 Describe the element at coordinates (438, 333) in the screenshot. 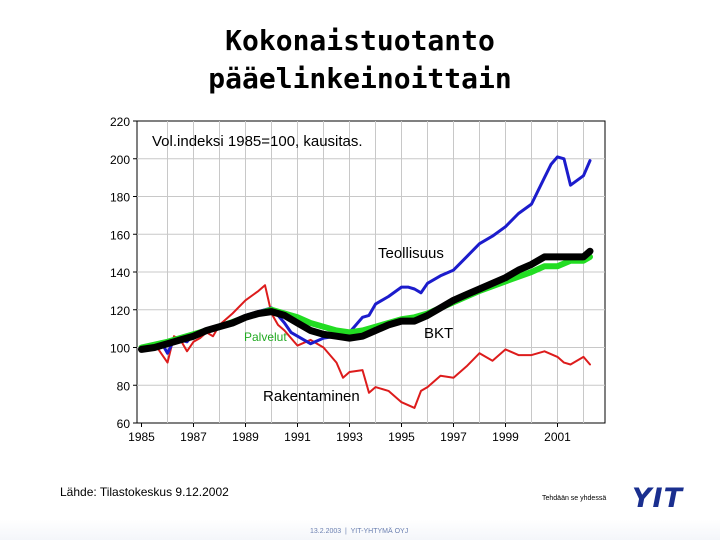

I see `label-bkt: BKT` at that location.